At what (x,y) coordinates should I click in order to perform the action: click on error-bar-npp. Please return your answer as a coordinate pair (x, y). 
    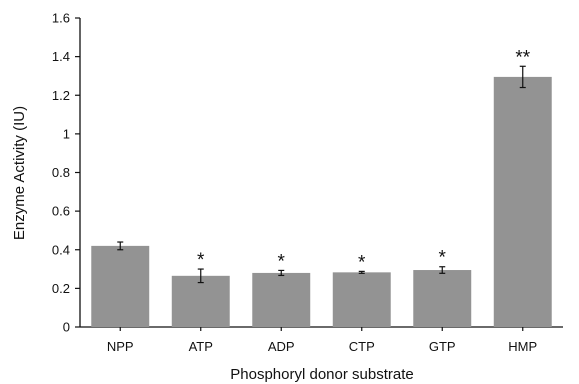
    Looking at the image, I should click on (120, 246).